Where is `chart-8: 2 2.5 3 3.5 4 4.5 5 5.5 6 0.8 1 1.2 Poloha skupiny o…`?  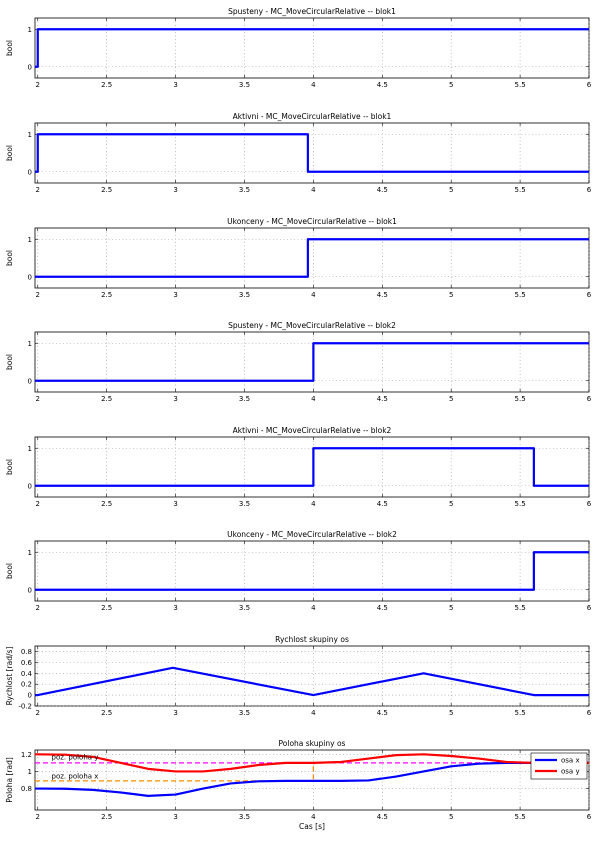
chart-8: 2 2.5 3 3.5 4 4.5 5 5.5 6 0.8 1 1.2 Poloha skupiny o… is located at coordinates (298, 785).